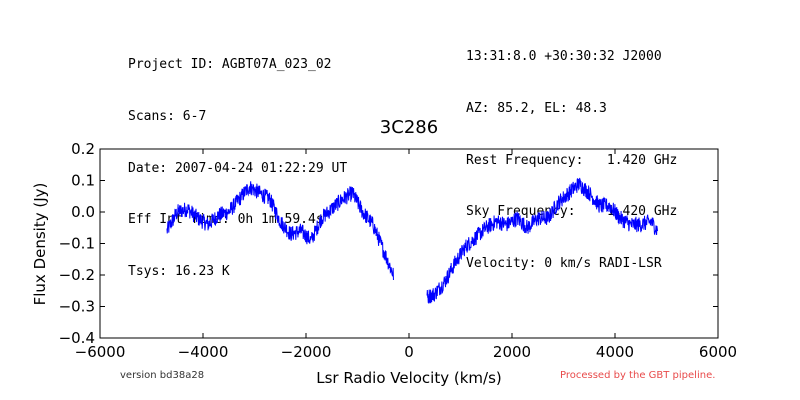 Image resolution: width=800 pixels, height=400 pixels. Describe the element at coordinates (638, 375) in the screenshot. I see `pipeline-credit: Processed by the GBT pipeline.` at that location.